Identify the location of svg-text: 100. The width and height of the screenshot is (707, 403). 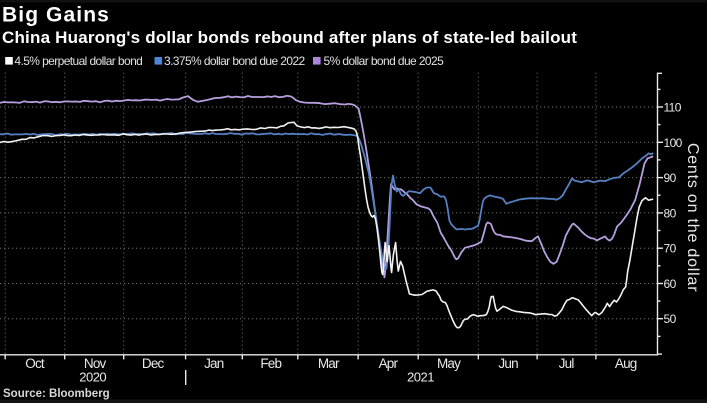
(673, 143).